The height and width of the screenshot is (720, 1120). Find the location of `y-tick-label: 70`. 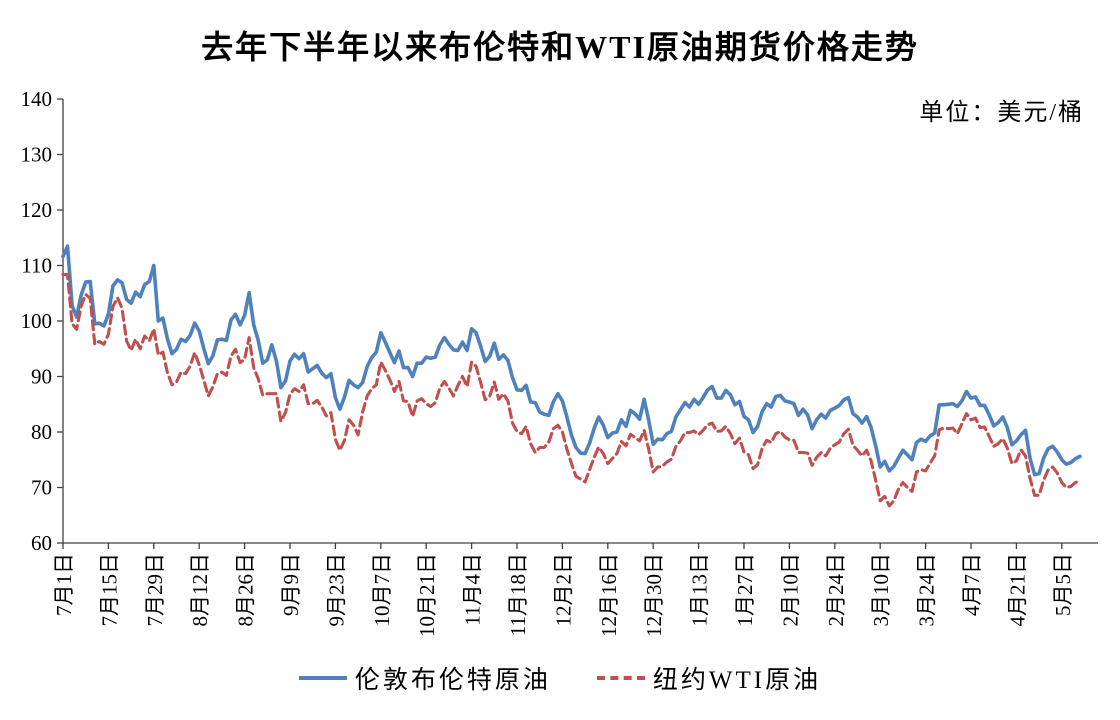

y-tick-label: 70 is located at coordinates (41, 488).